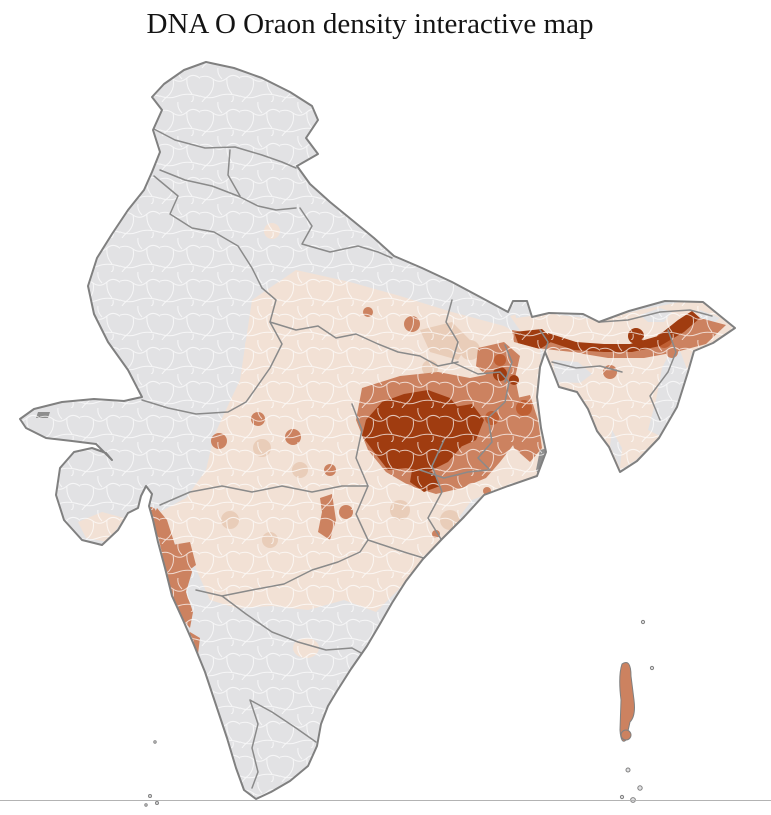 This screenshot has height=815, width=771. Describe the element at coordinates (154, 544) in the screenshot. I see `region-mumbai-masked-dot` at that location.